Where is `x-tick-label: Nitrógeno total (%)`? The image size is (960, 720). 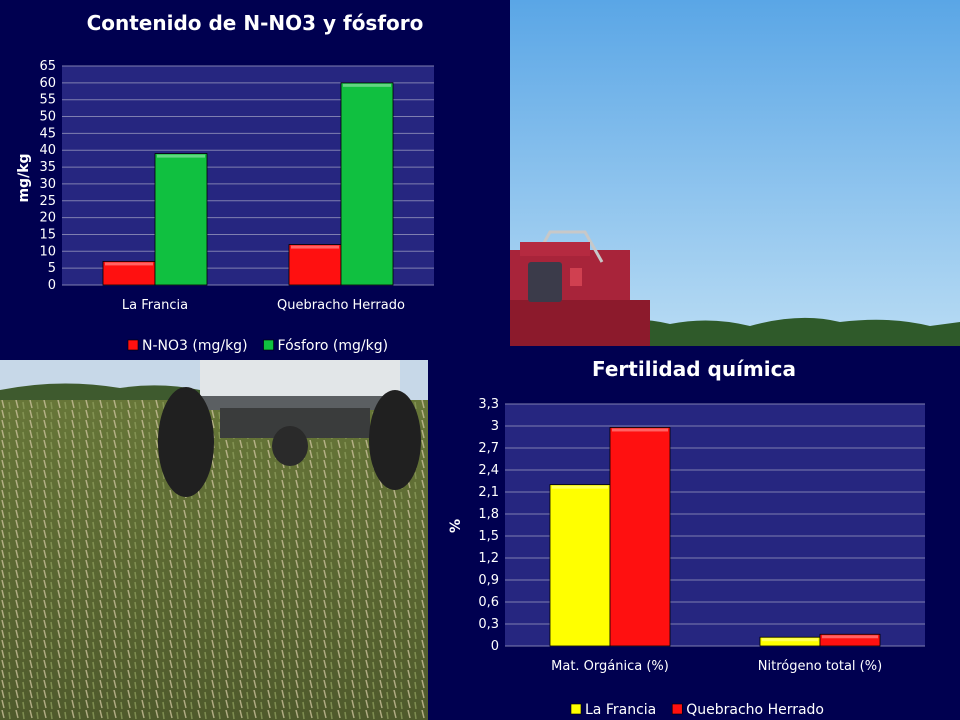
x-tick-label: Nitrógeno total (%) is located at coordinates (820, 666).